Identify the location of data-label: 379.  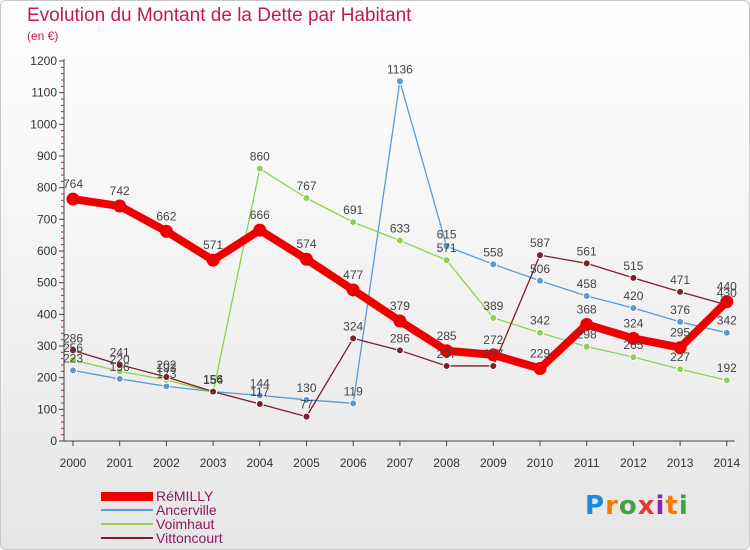
(400, 306).